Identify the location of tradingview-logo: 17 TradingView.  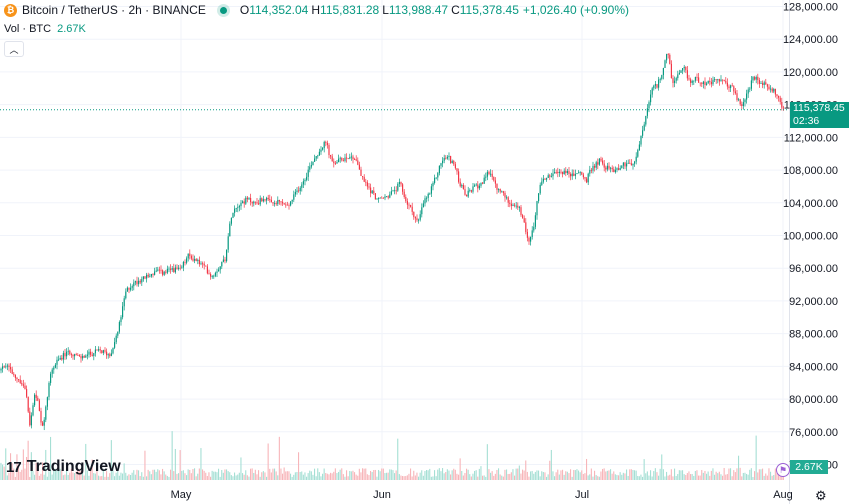
(63, 467).